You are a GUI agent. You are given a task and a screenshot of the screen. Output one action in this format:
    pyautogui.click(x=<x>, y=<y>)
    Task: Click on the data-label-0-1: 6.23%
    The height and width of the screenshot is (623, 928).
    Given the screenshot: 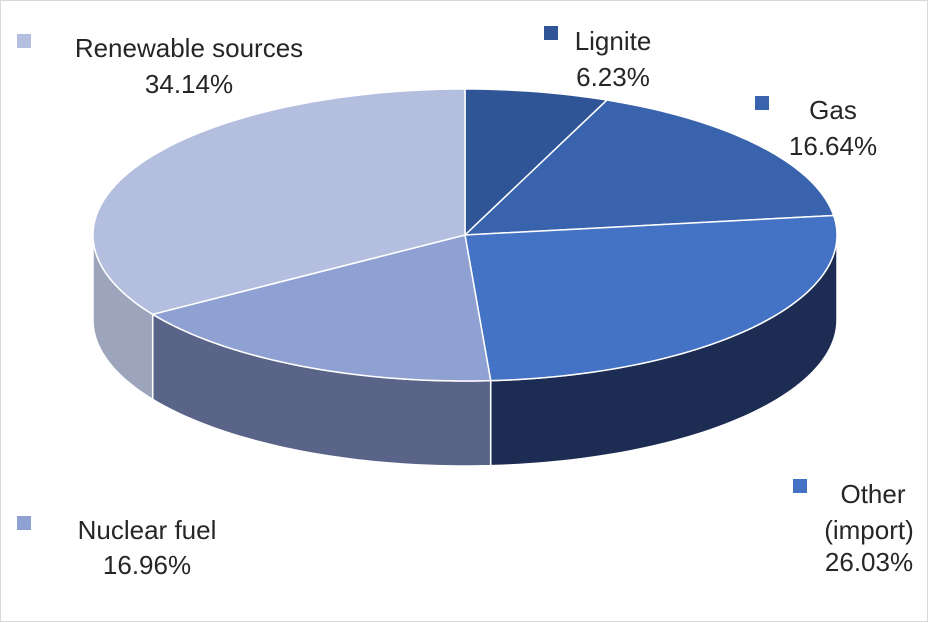 What is the action you would take?
    pyautogui.click(x=613, y=77)
    